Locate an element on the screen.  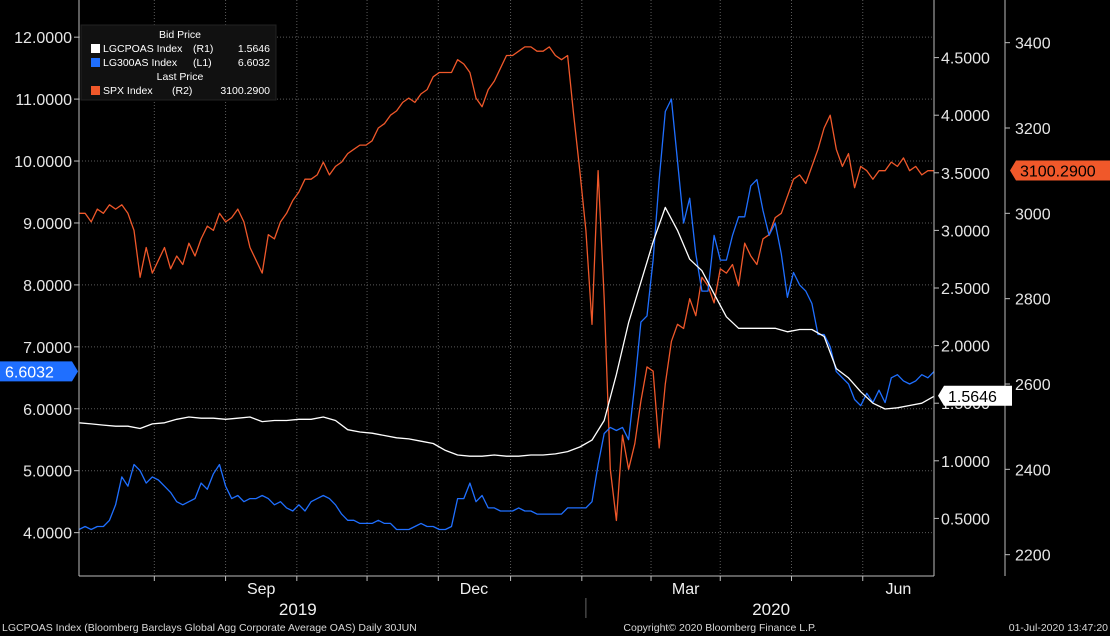
x-tick-label: Dec is located at coordinates (474, 589).